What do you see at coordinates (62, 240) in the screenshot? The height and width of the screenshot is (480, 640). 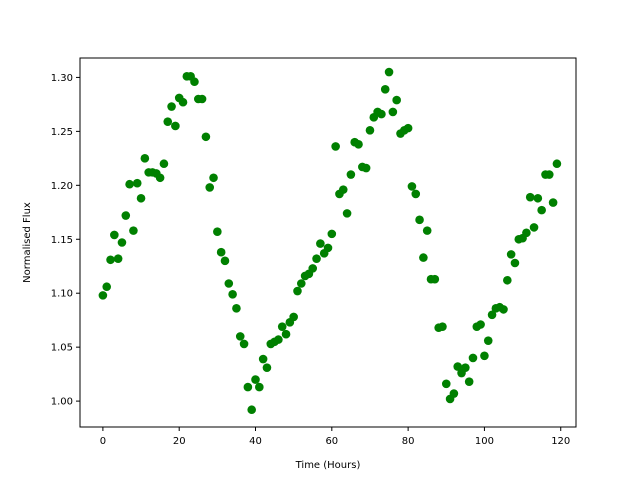 I see `y-tick-label: 1.15` at bounding box center [62, 240].